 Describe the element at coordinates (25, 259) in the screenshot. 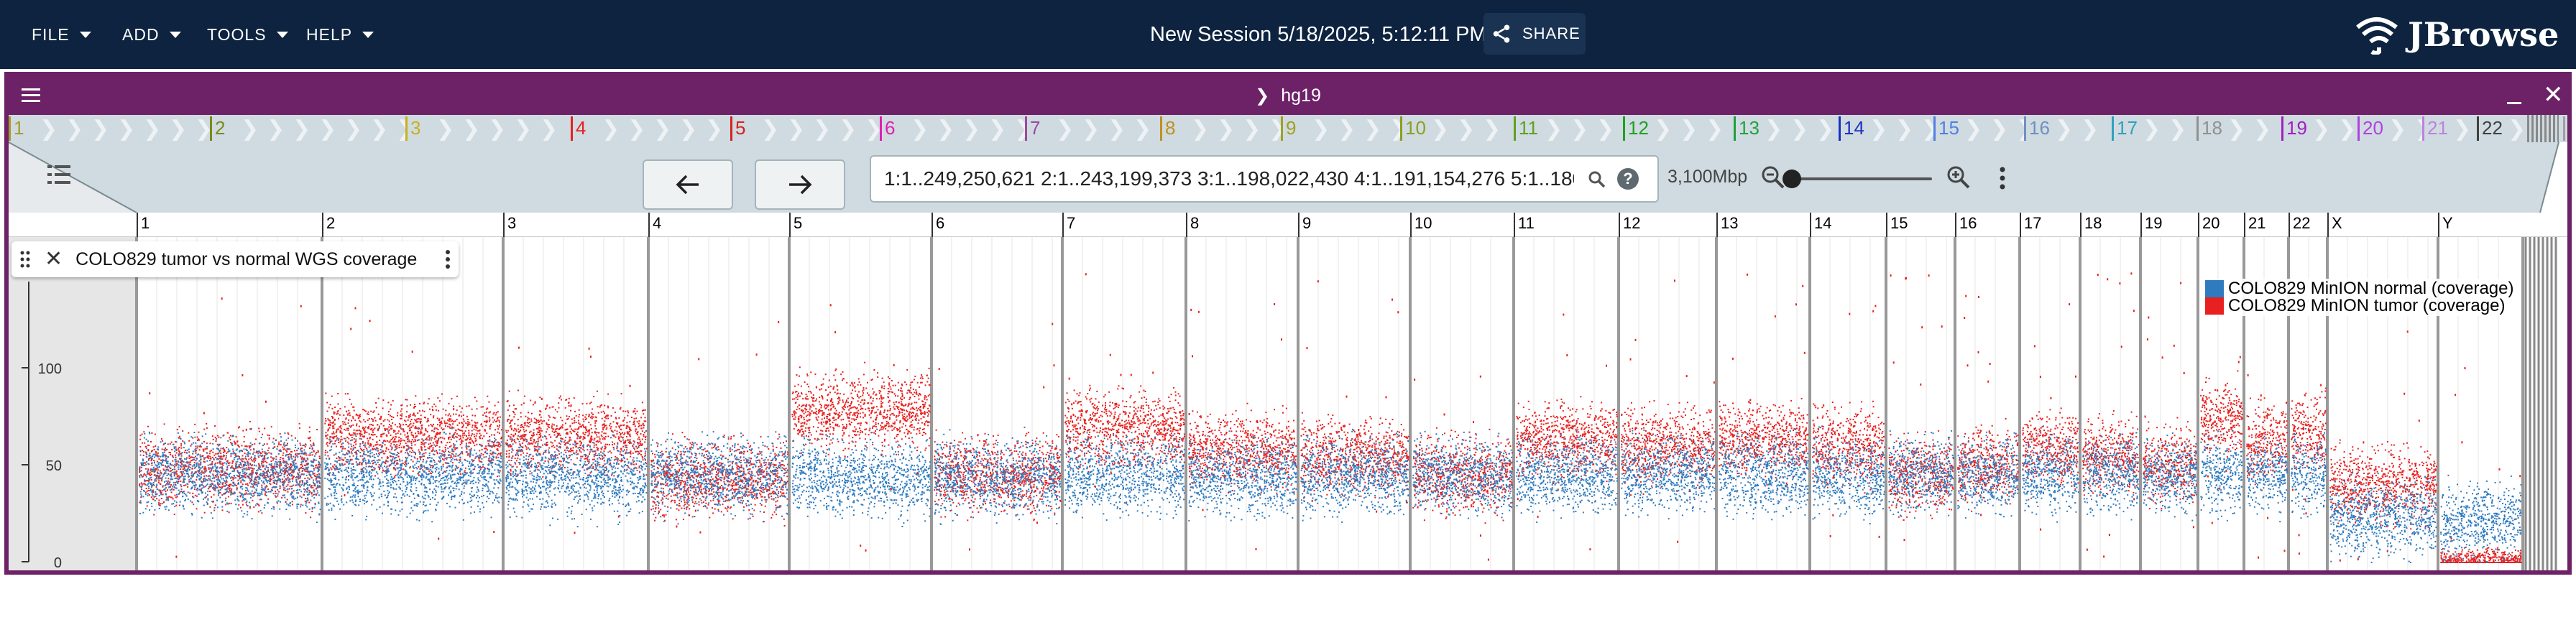

I see `drag-handle-icon` at that location.